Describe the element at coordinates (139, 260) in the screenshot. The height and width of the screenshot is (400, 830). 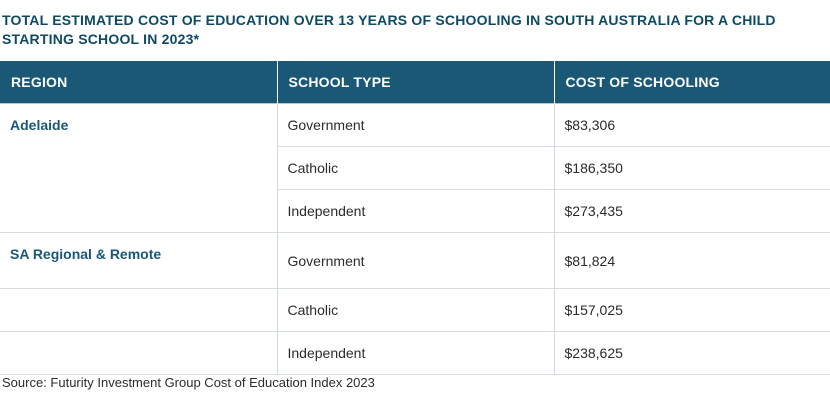
I see `region-cell-sa-regional: SA Regional & Remote` at that location.